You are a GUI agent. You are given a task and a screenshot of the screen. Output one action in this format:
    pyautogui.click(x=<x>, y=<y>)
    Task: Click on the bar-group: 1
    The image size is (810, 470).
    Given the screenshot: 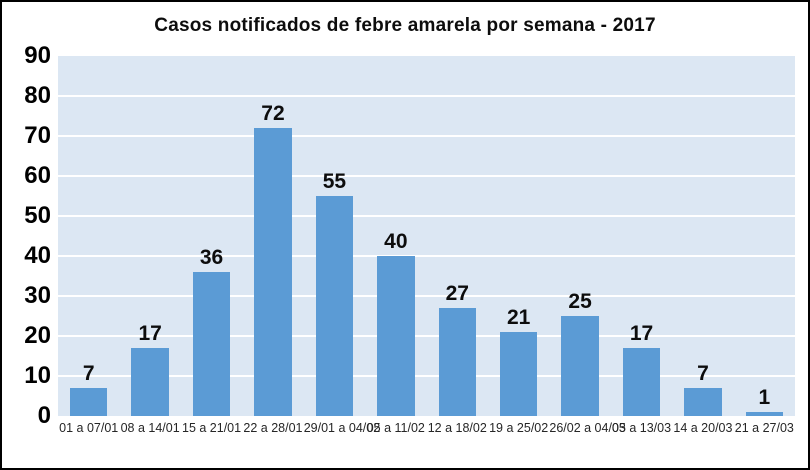 What is the action you would take?
    pyautogui.click(x=764, y=236)
    